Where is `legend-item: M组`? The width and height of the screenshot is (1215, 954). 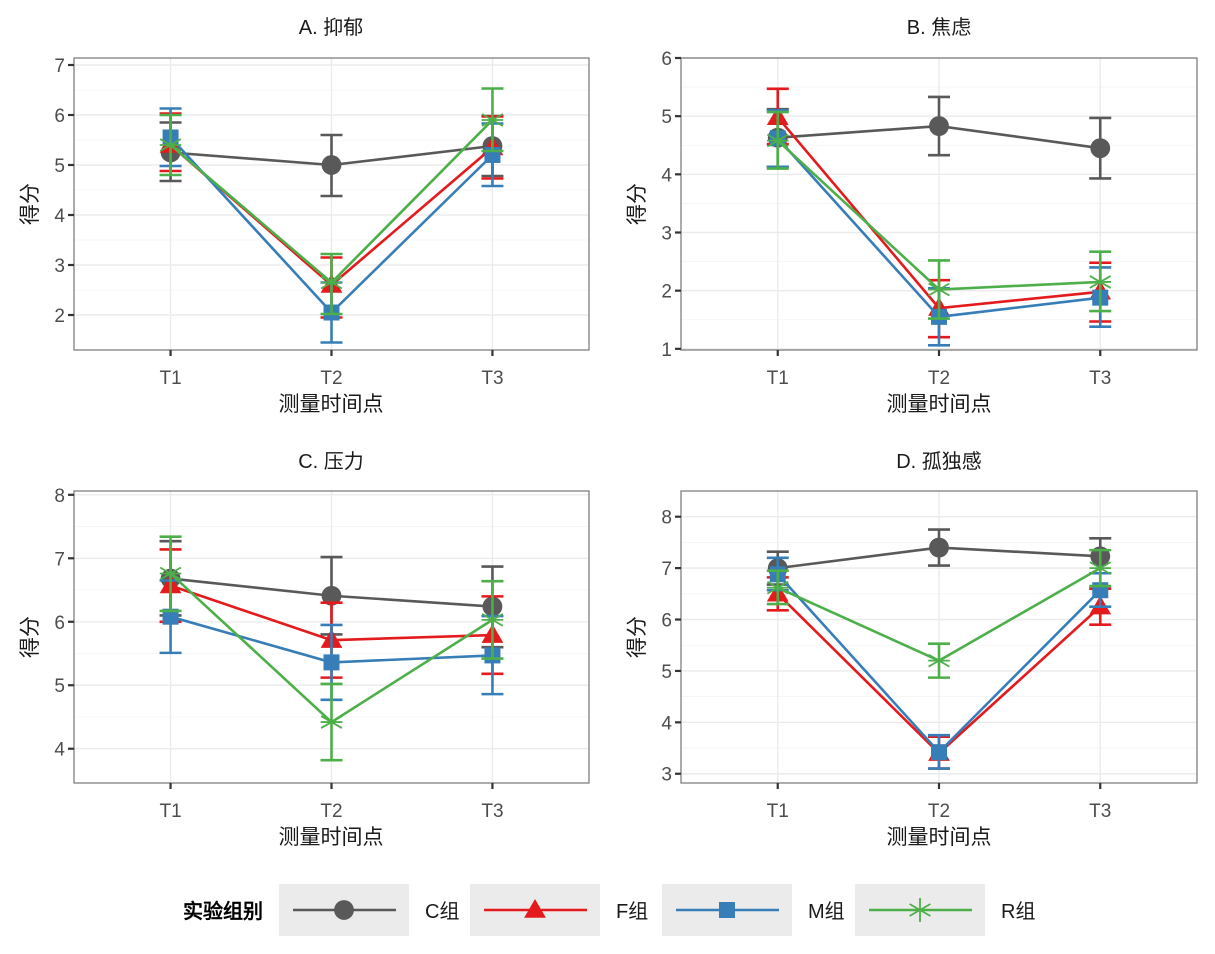
legend-item: M组 is located at coordinates (753, 910).